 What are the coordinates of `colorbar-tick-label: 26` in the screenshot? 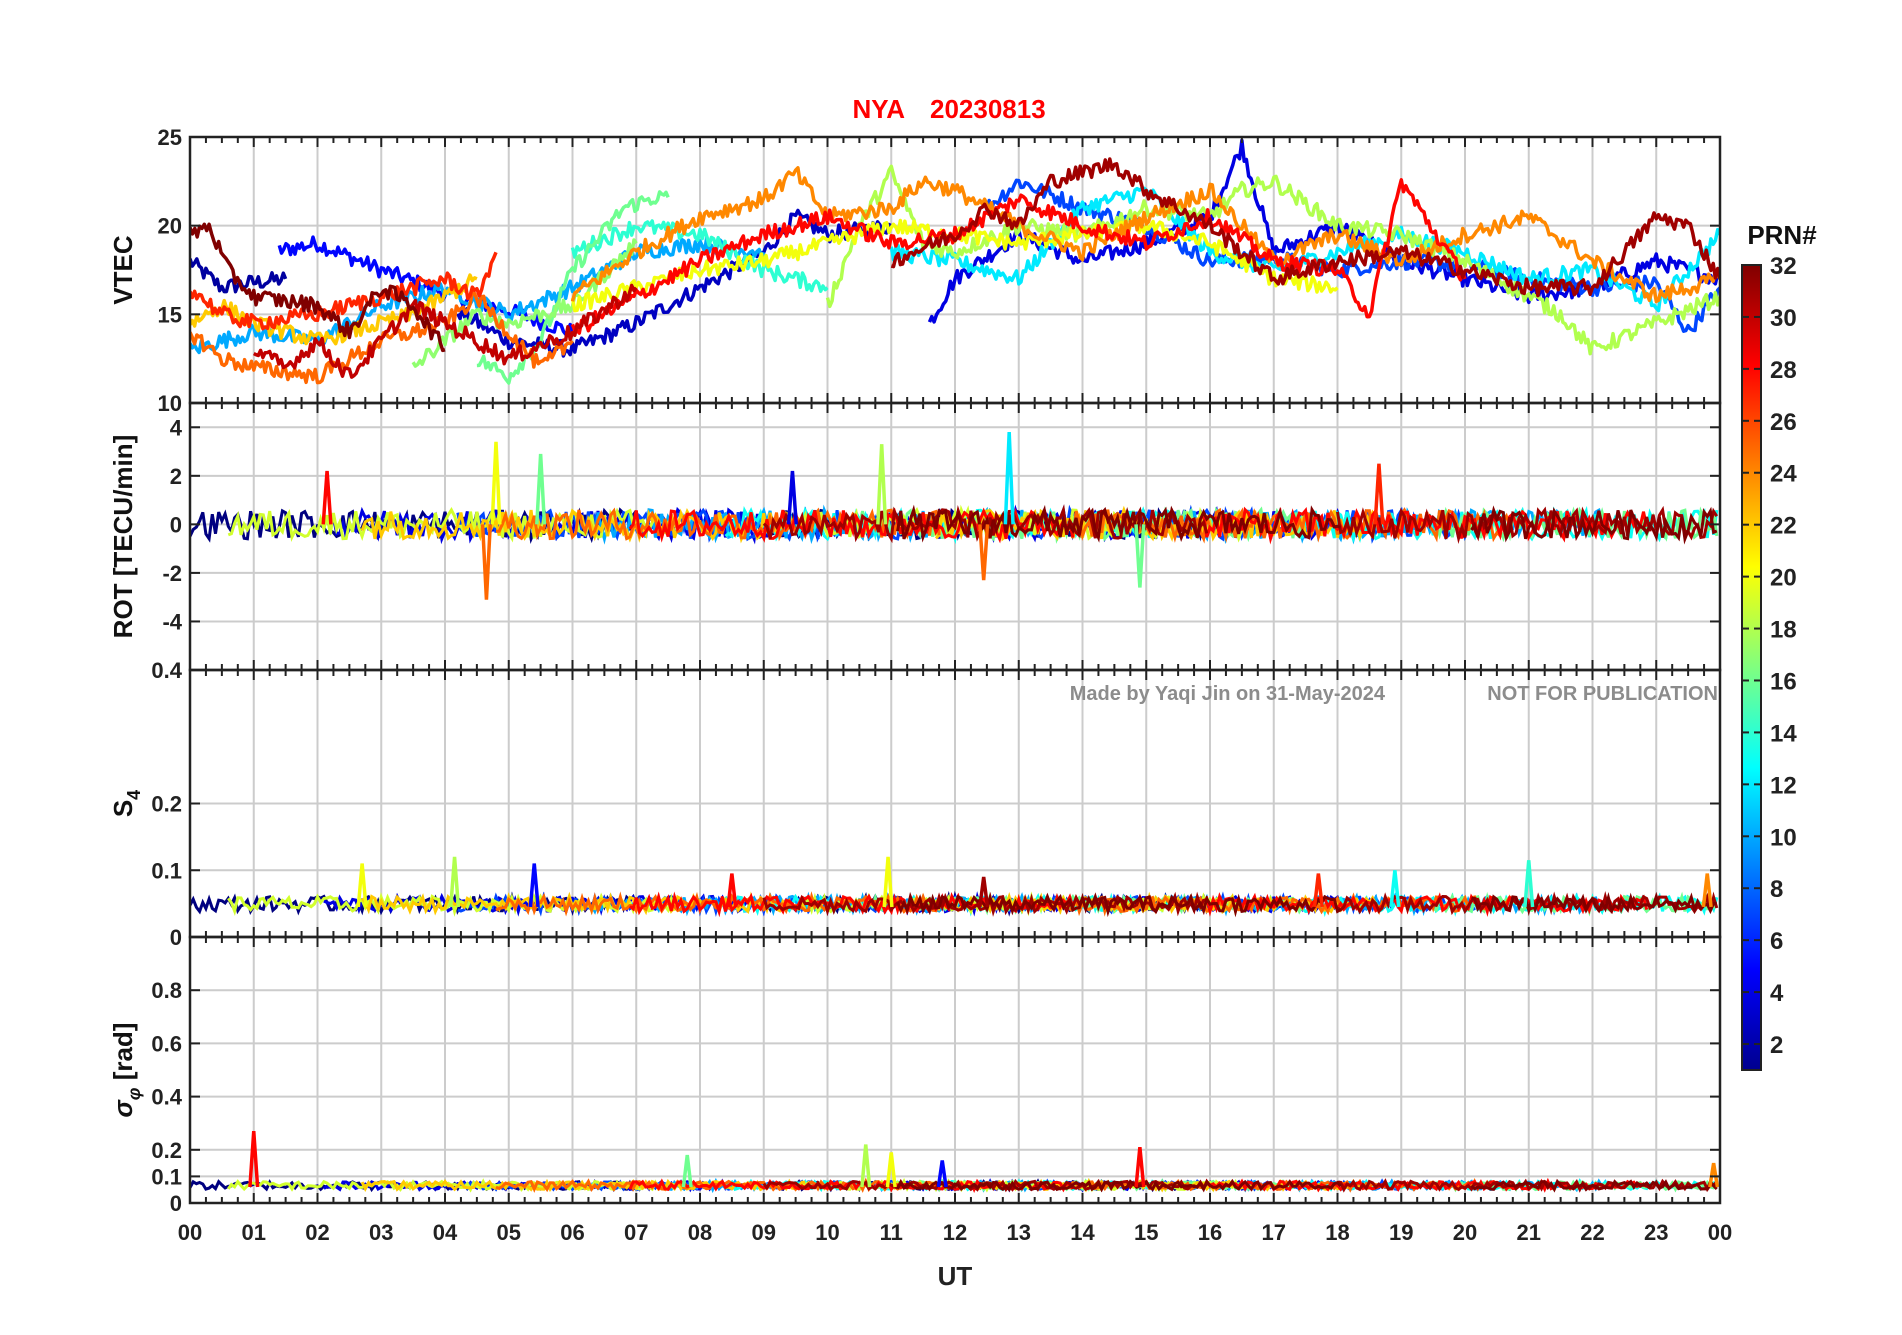 It's located at (1783, 422).